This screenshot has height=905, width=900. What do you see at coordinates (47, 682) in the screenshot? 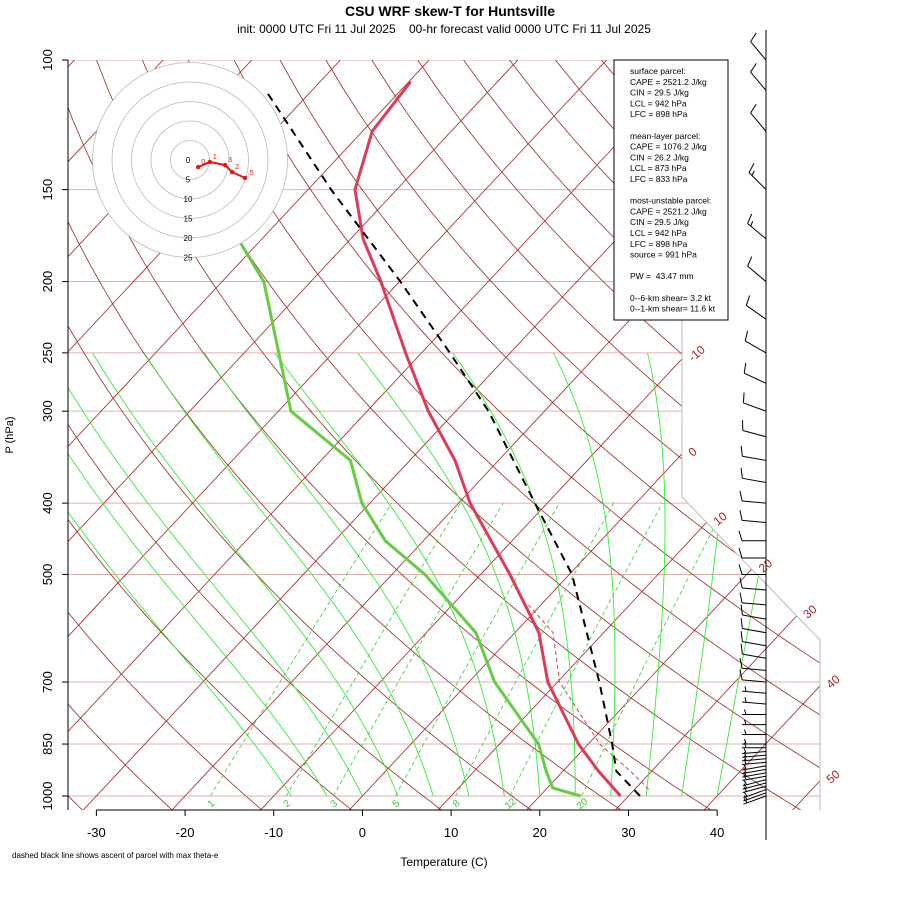
I see `y-tick-label: 700` at bounding box center [47, 682].